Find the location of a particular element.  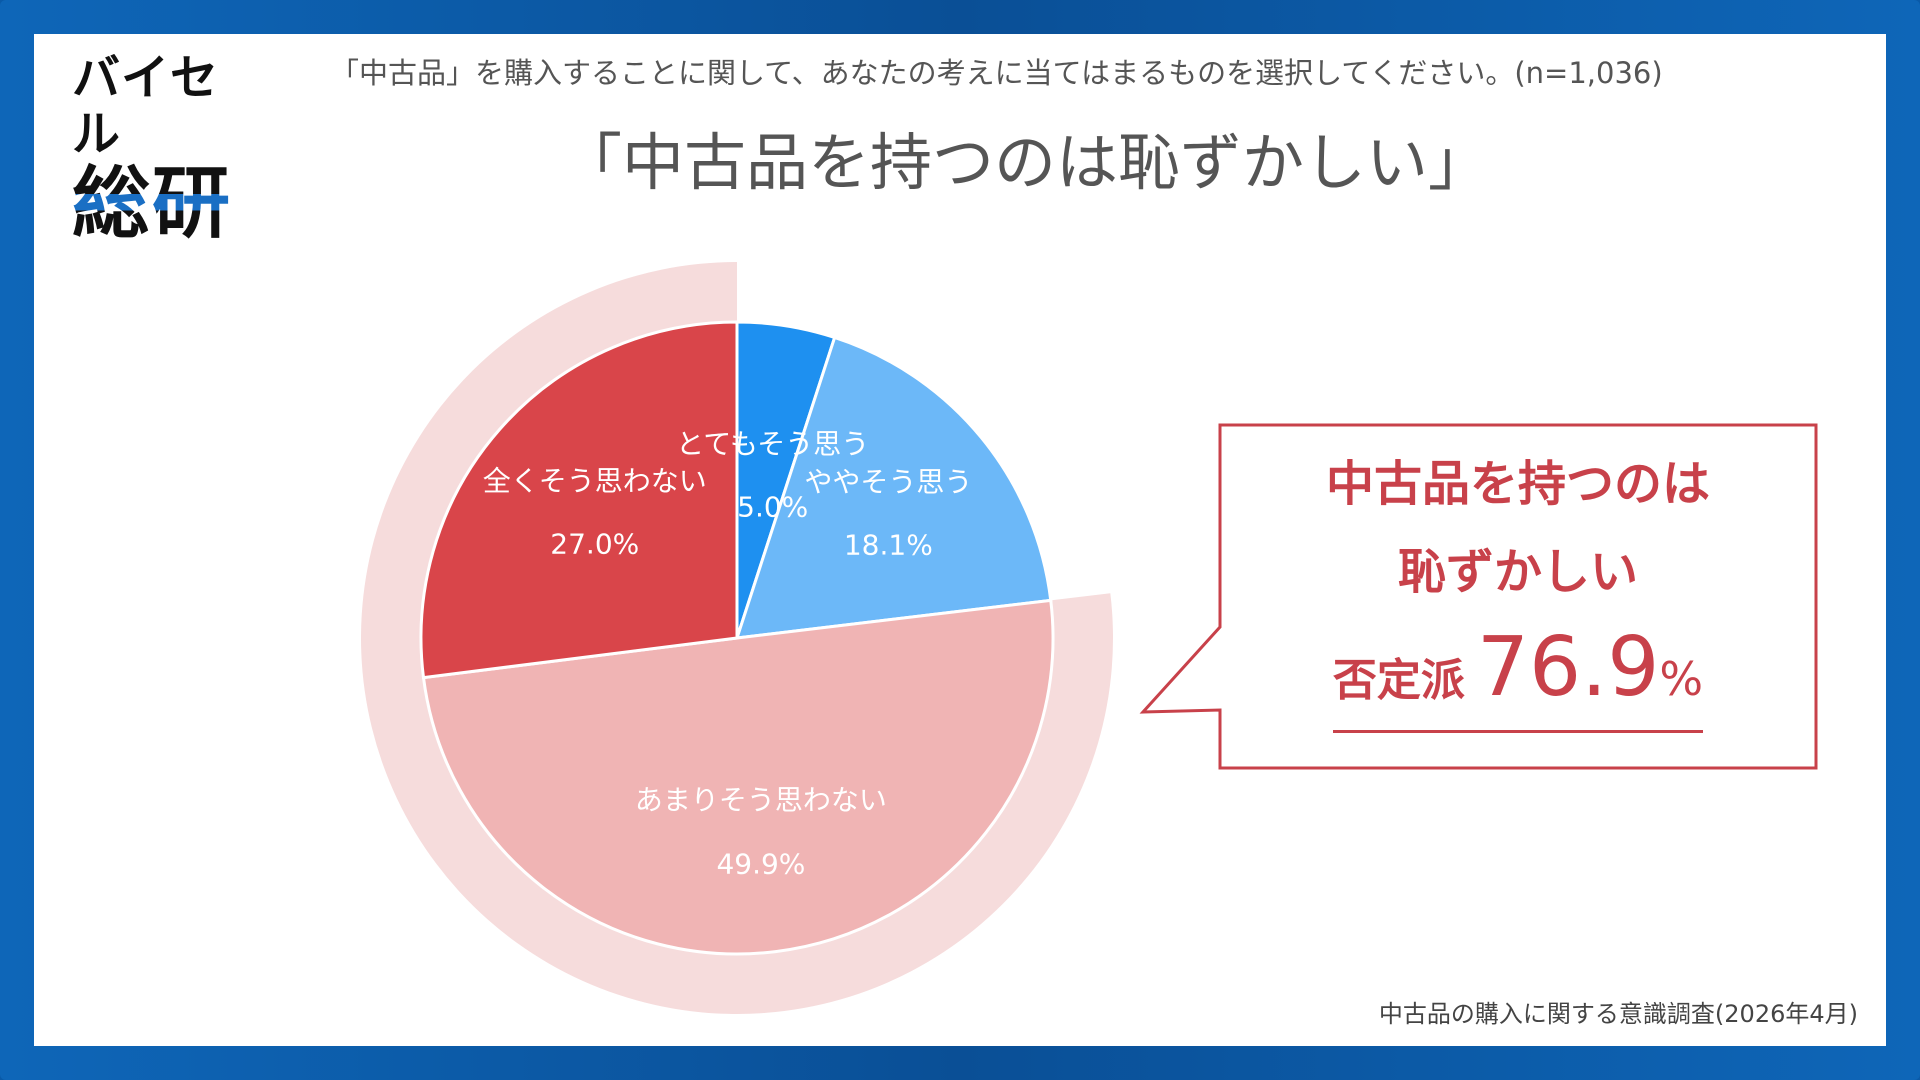

callout-box is located at coordinates (1478, 596).